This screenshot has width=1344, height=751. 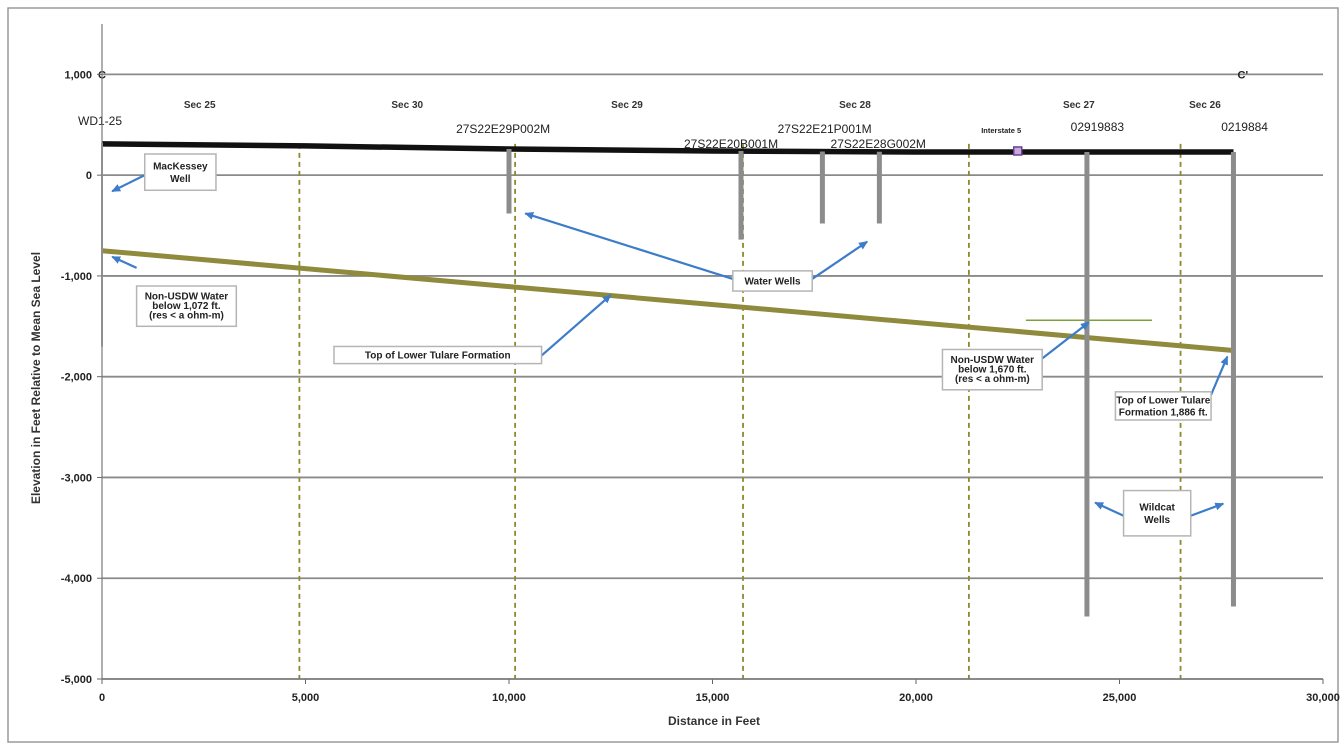 What do you see at coordinates (916, 698) in the screenshot?
I see `x-tick-label: 20,000` at bounding box center [916, 698].